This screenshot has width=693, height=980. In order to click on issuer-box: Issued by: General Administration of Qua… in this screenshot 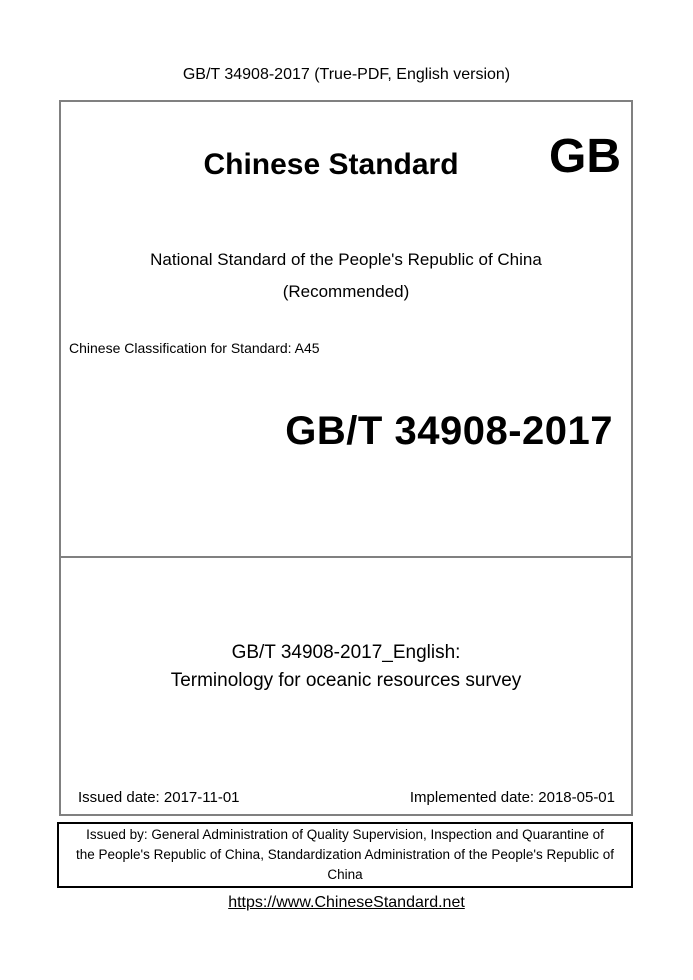, I will do `click(345, 855)`.